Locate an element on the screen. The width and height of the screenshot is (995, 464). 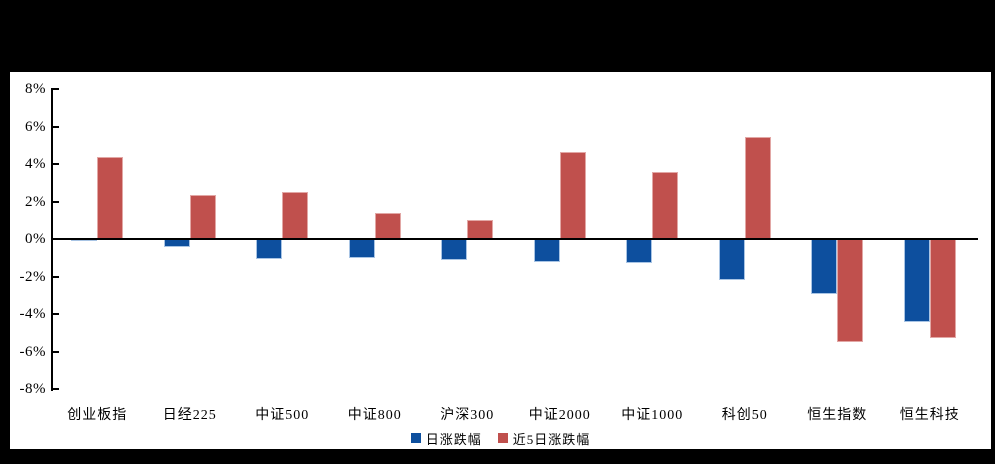
legend: 日涨跌幅 近5日涨跌幅 is located at coordinates (500, 438).